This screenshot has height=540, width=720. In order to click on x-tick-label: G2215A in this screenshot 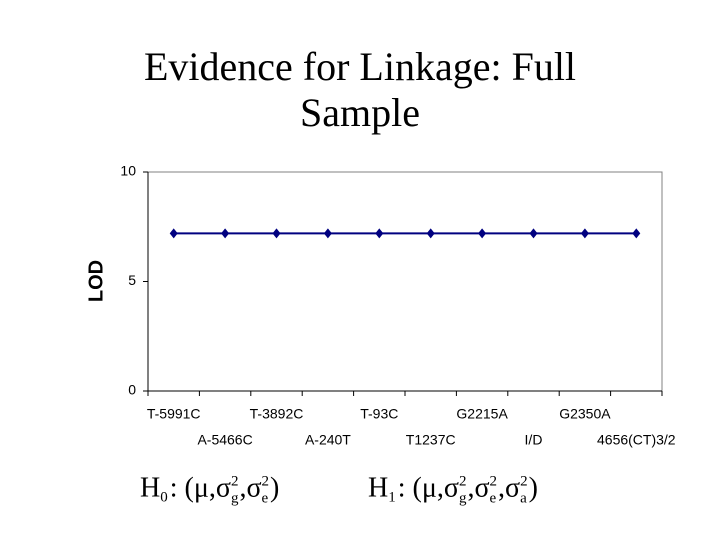, I will do `click(482, 414)`.